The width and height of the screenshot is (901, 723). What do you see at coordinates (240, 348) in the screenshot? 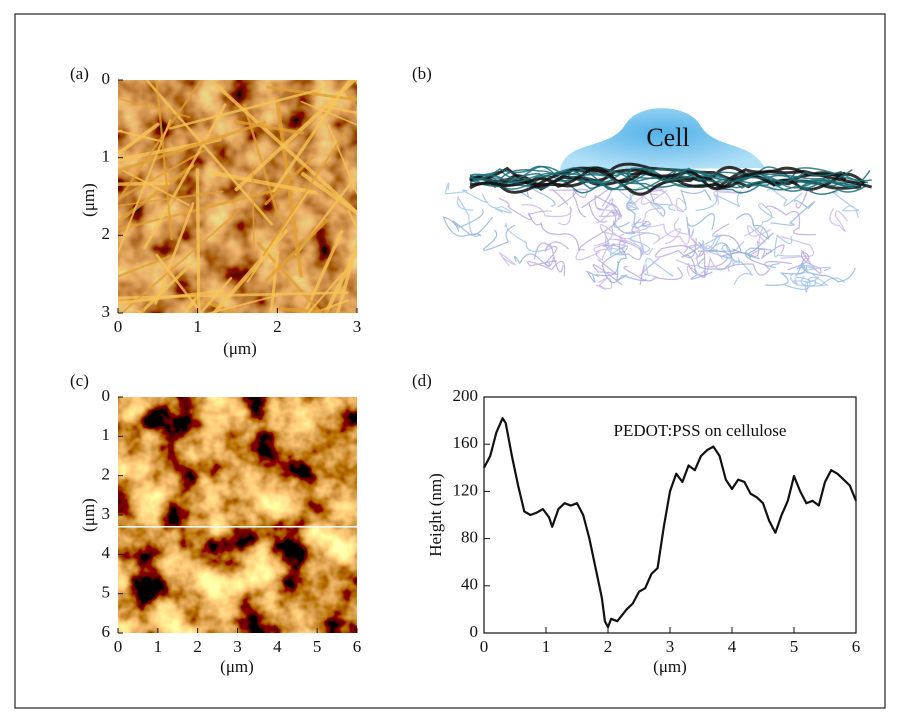
I see `x-axis-label: (μm)` at bounding box center [240, 348].